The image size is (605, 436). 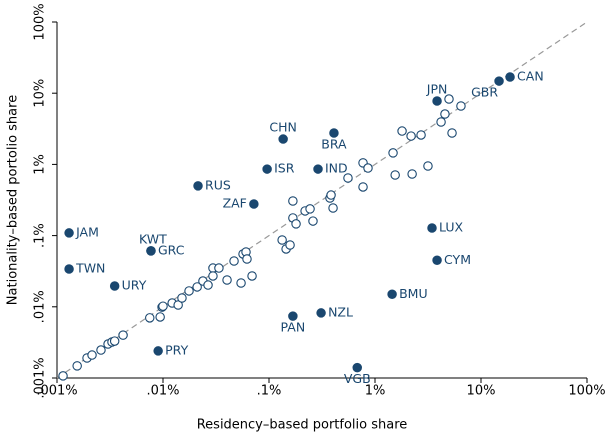 What do you see at coordinates (451, 226) in the screenshot?
I see `point-label: LUX` at bounding box center [451, 226].